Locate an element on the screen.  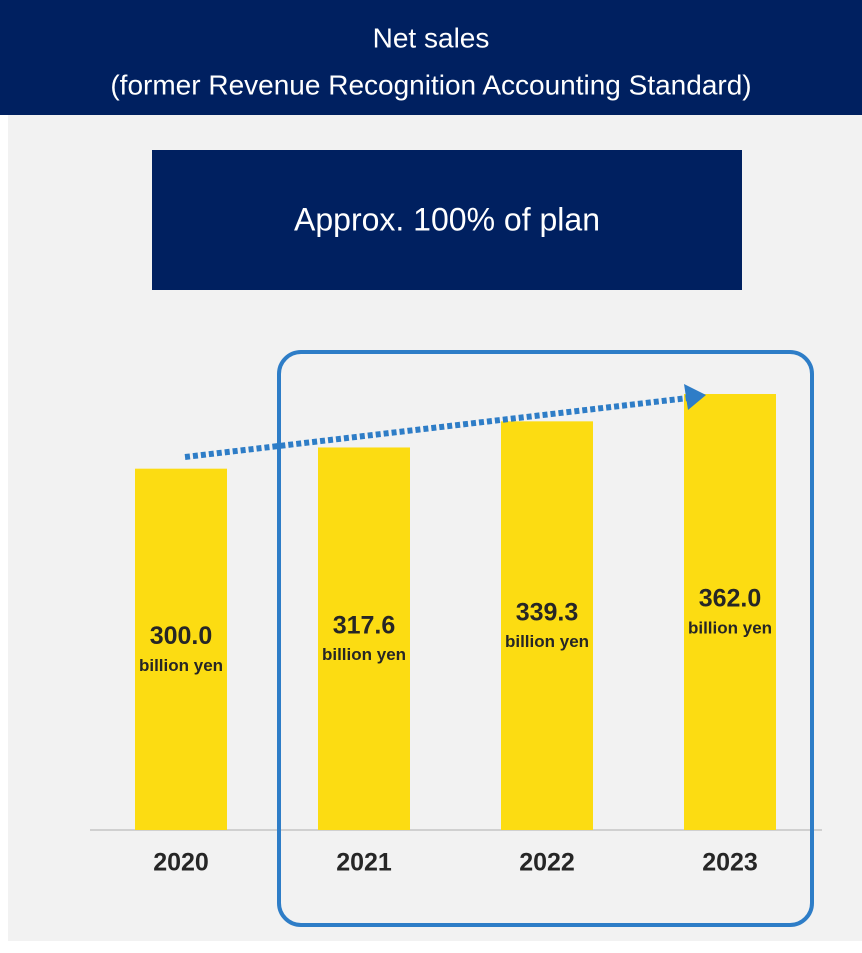
value-label: 317.6 is located at coordinates (364, 625).